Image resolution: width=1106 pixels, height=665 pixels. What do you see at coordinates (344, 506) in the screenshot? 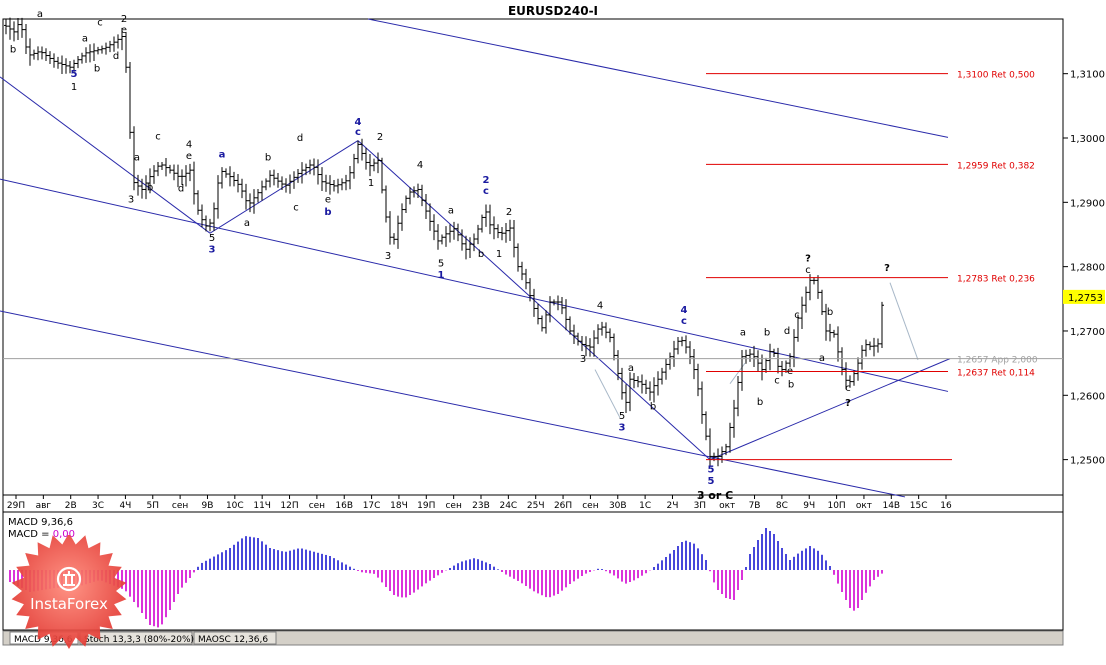
I see `x-tick-label: 16В` at bounding box center [344, 506].